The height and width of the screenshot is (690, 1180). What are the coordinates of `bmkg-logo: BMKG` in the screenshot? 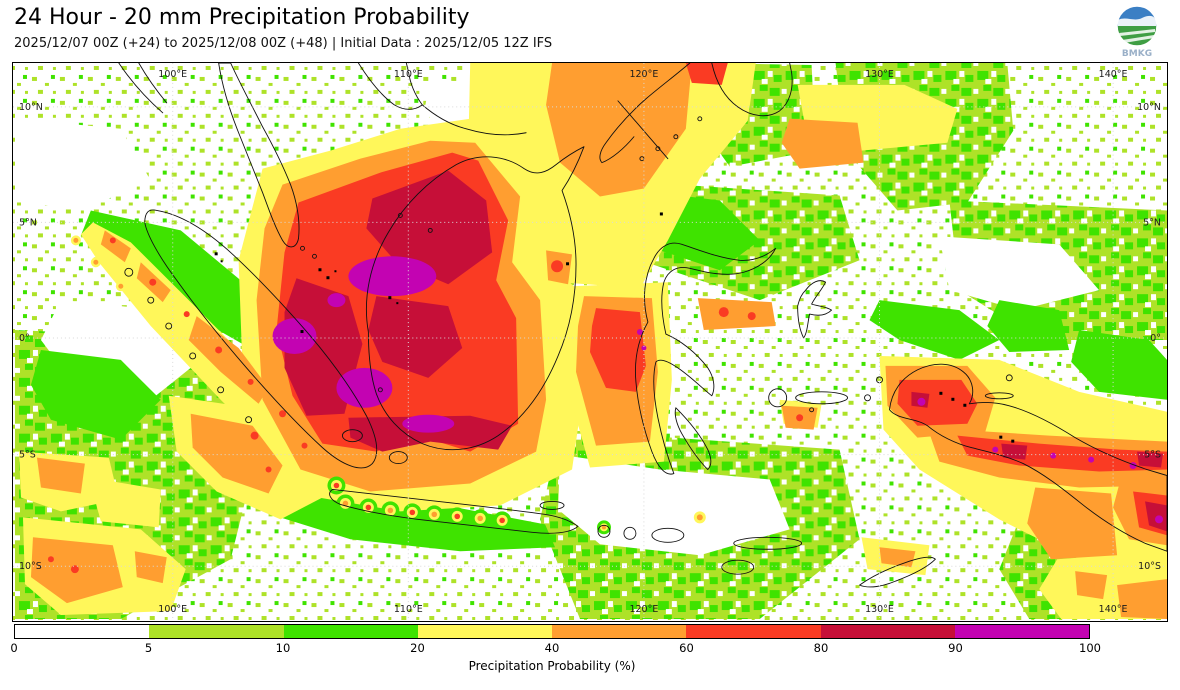 It's located at (1140, 31).